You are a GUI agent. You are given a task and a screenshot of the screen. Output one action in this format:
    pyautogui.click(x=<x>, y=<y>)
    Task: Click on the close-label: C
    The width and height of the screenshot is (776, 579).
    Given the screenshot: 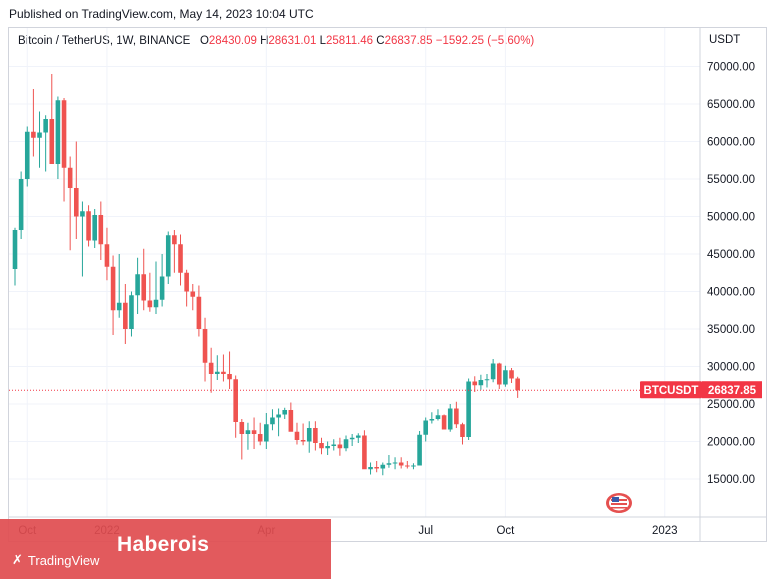 What is the action you would take?
    pyautogui.click(x=380, y=41)
    